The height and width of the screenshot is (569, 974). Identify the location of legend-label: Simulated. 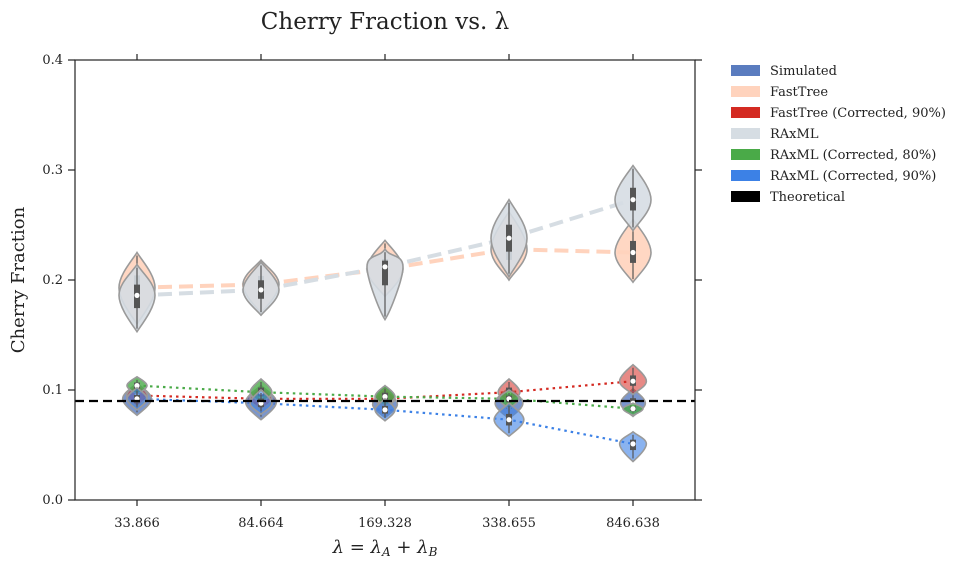
(803, 71).